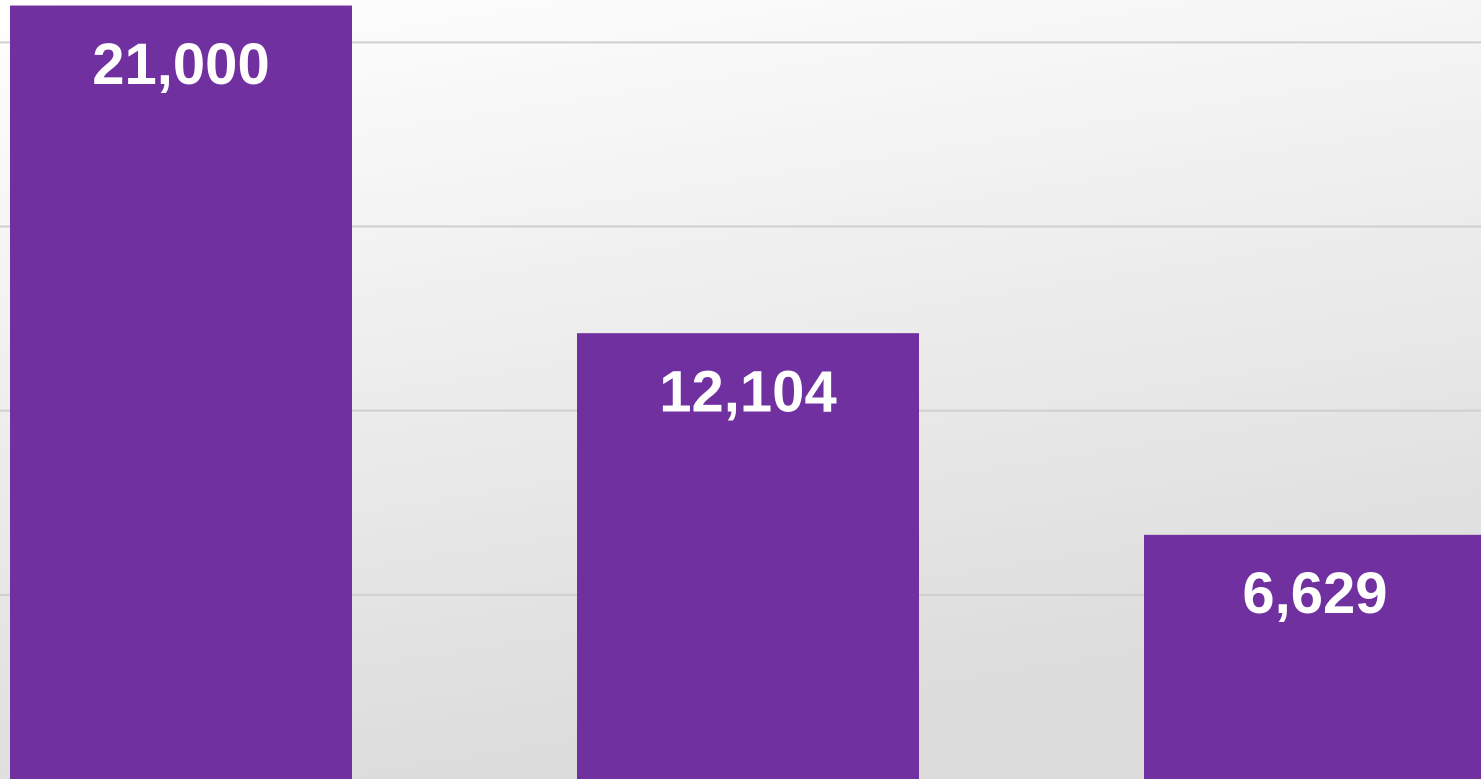 The width and height of the screenshot is (1481, 779). What do you see at coordinates (747, 392) in the screenshot?
I see `data-label: 12,104` at bounding box center [747, 392].